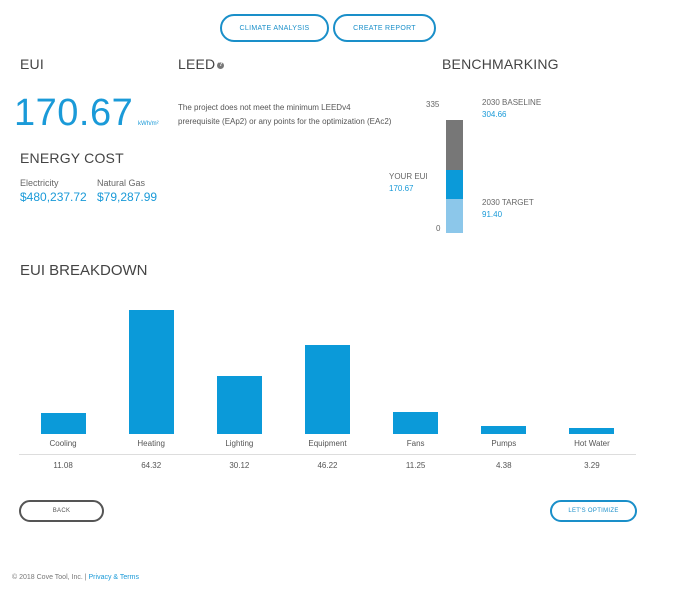 This screenshot has width=673, height=589. What do you see at coordinates (239, 404) in the screenshot?
I see `bar-lighting` at bounding box center [239, 404].